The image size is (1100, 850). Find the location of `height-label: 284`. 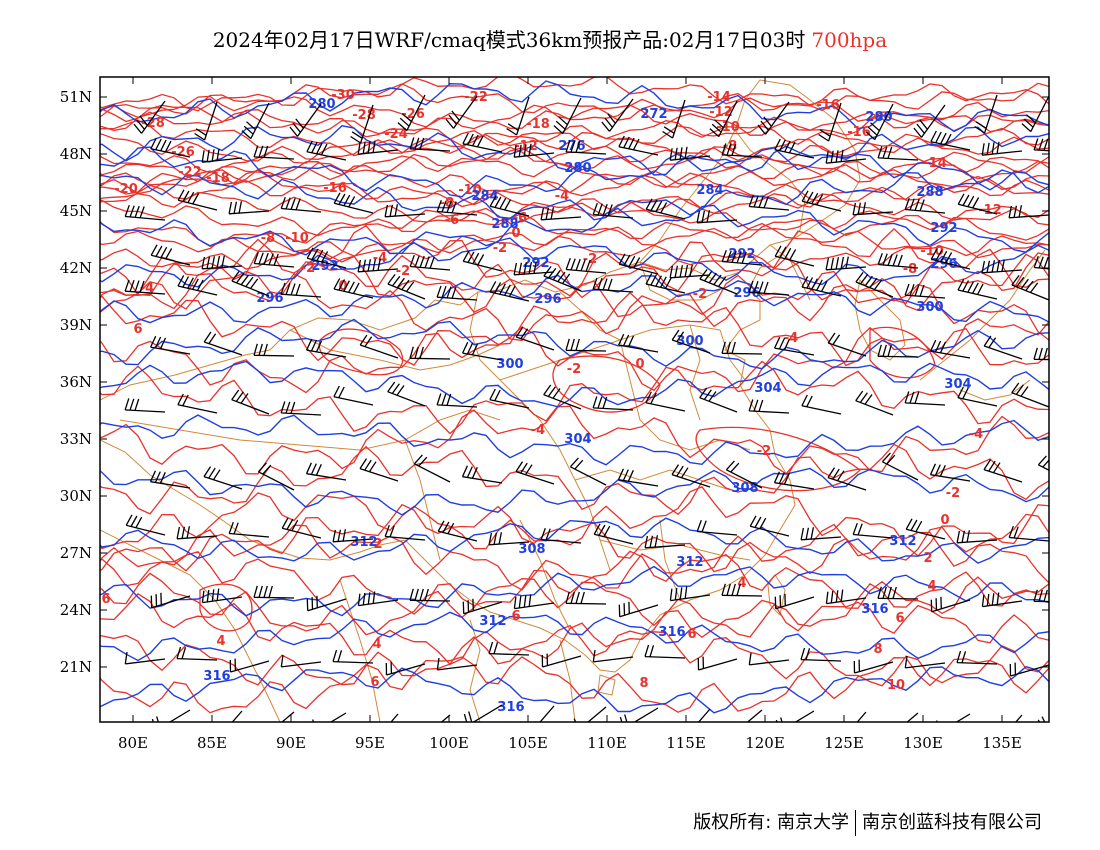

height-label: 284 is located at coordinates (709, 190).